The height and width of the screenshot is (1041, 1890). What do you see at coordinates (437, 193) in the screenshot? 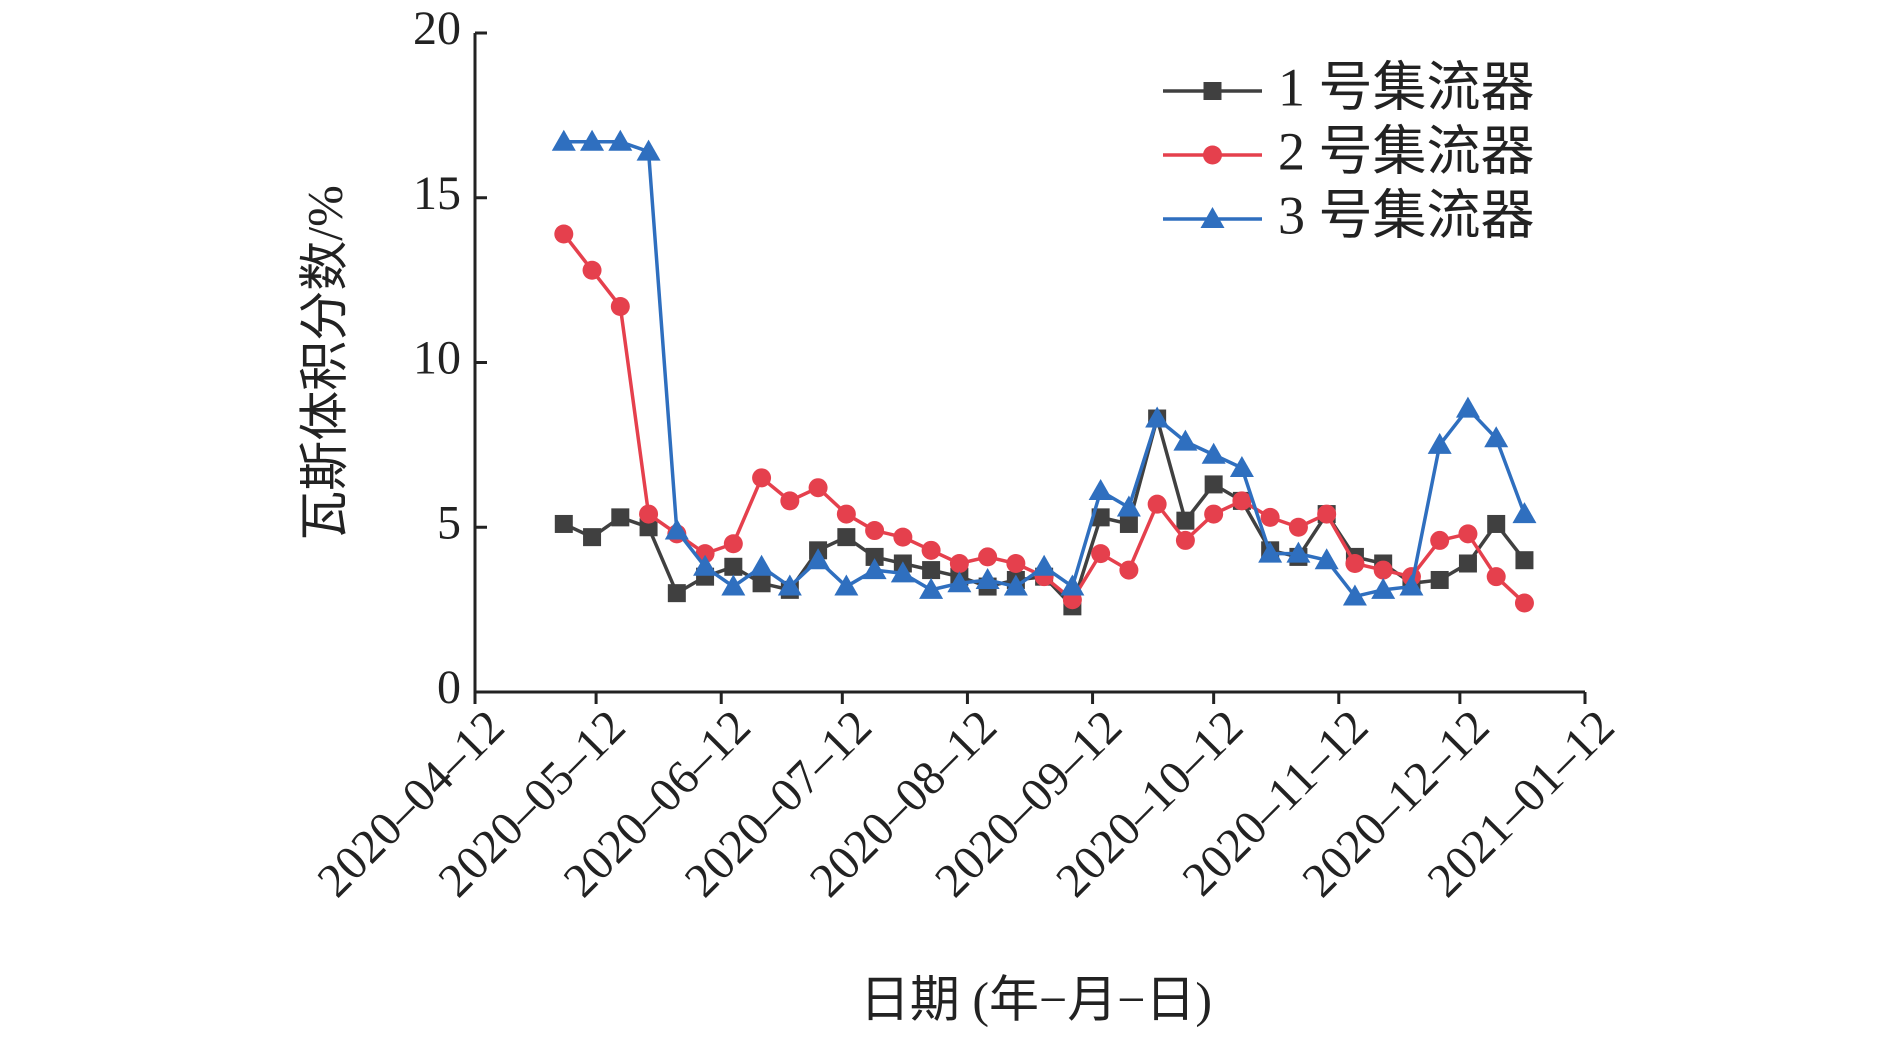
I see `y-tick-label: 15` at bounding box center [437, 193].